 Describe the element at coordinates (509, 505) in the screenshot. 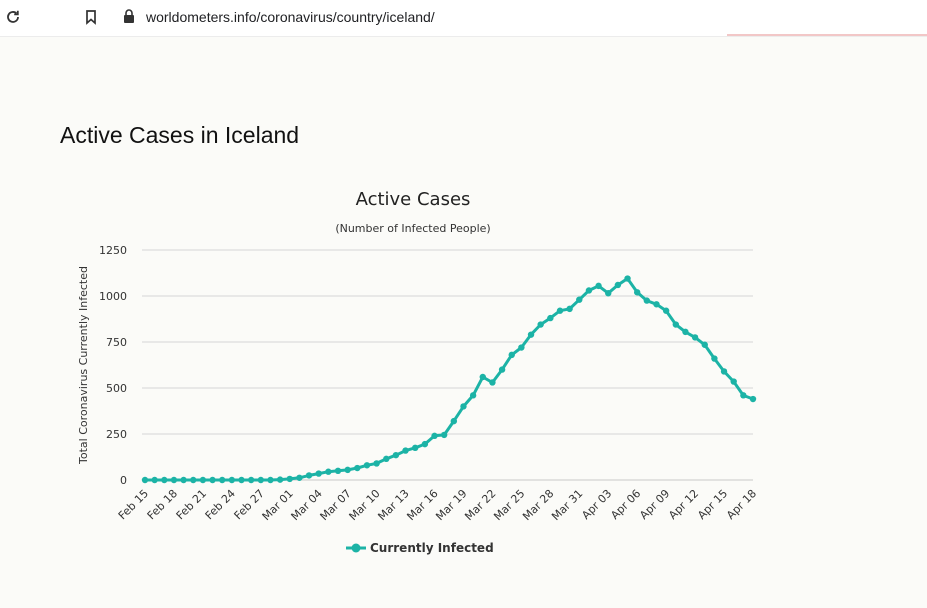

I see `x-tick-label: Mar 25` at that location.